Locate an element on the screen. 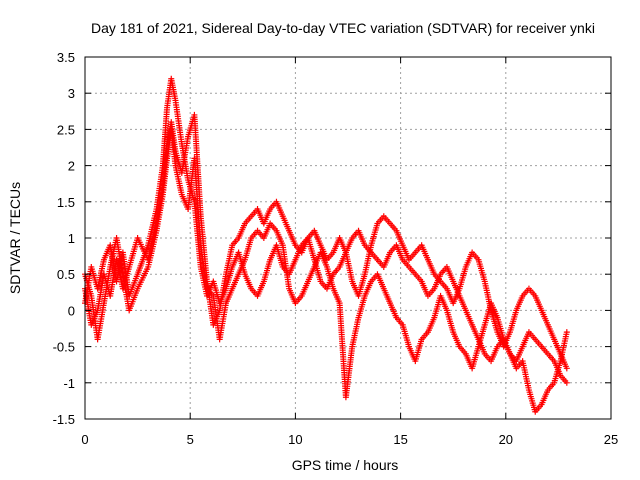  x-tick-label: 20 is located at coordinates (506, 439).